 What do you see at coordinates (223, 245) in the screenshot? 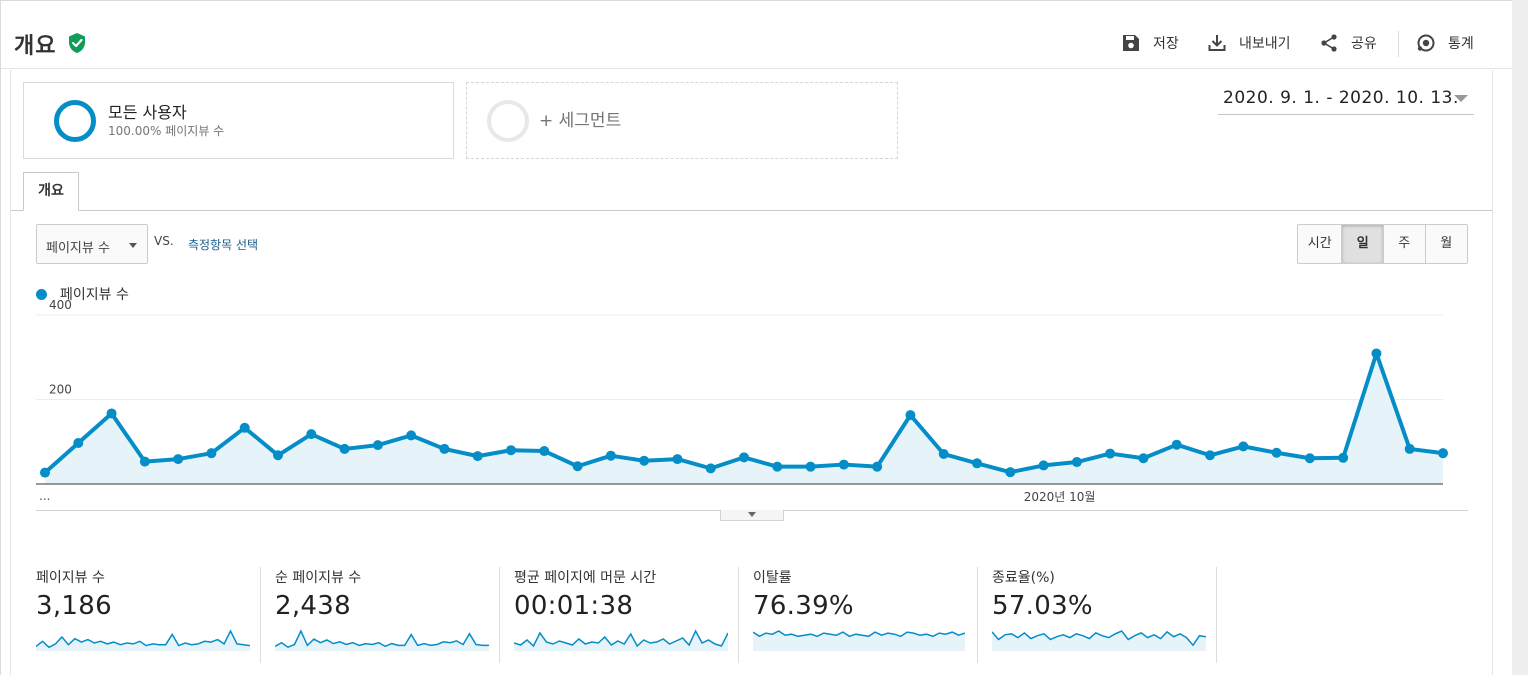
I see `select-metric-link: 측정항목 선택` at bounding box center [223, 245].